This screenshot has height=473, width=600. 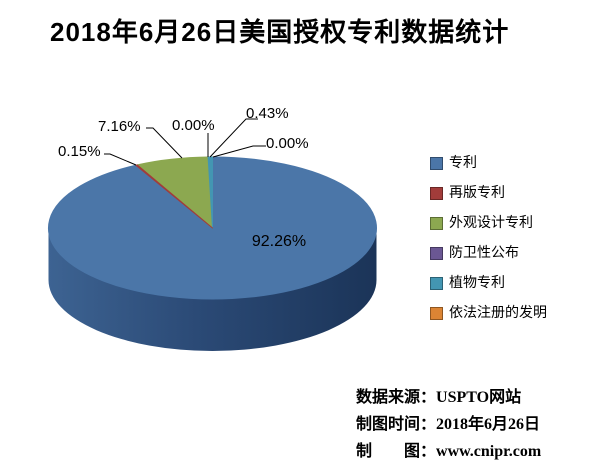 I want to click on legend-item-0: 专利, so click(x=488, y=163).